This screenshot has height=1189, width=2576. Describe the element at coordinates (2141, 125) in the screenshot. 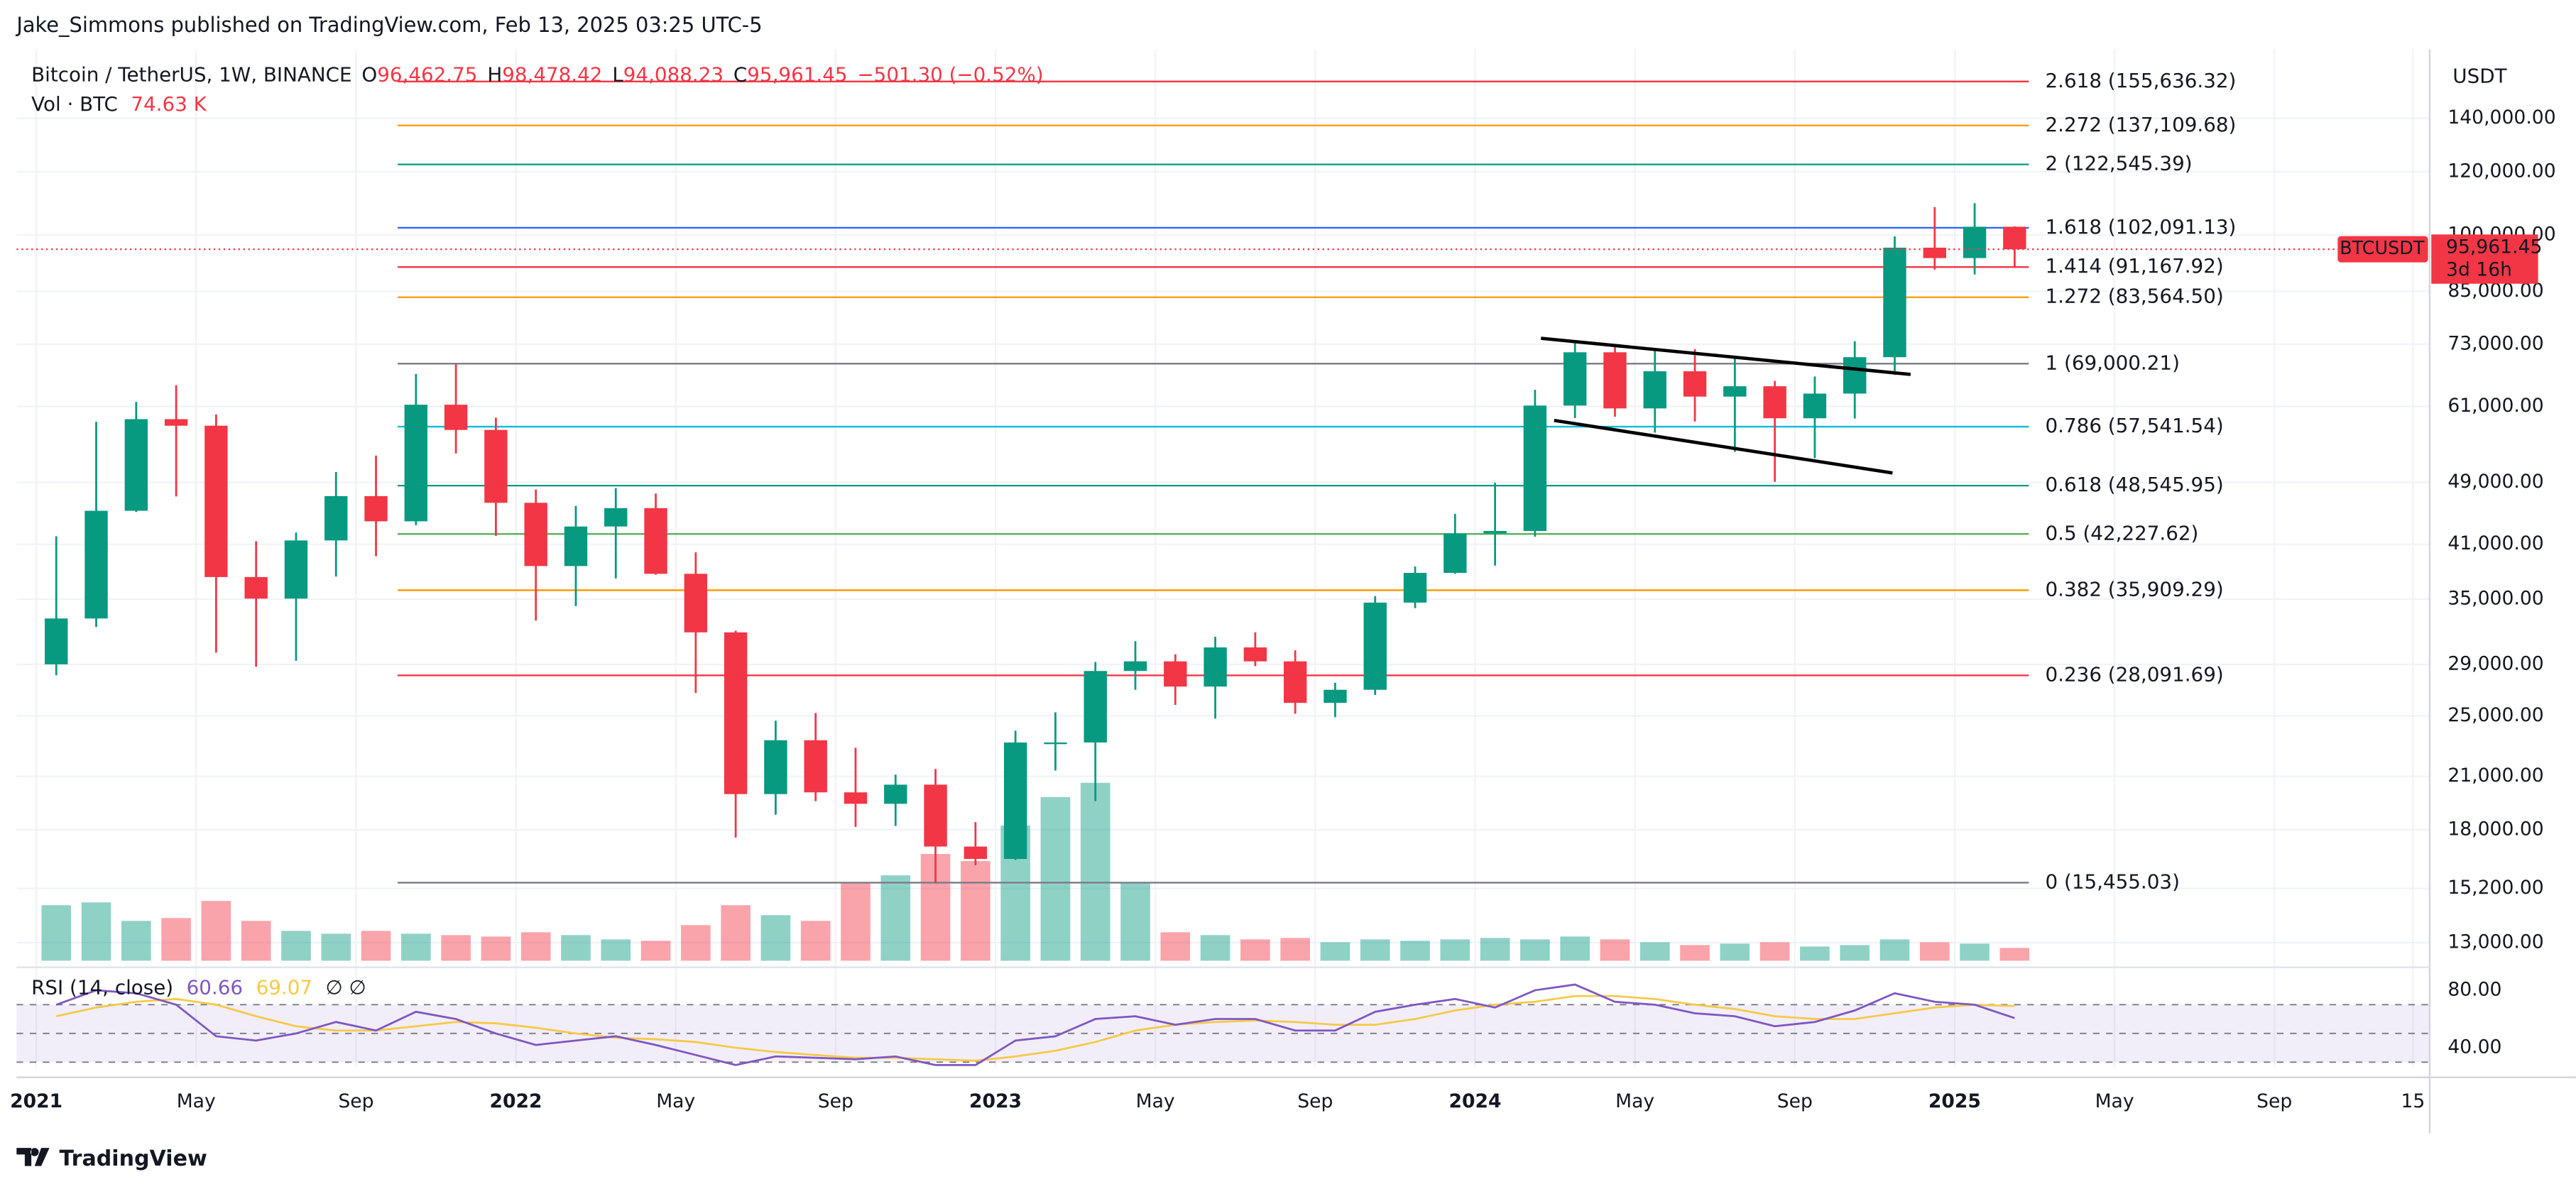

I see `fib-label: 2.272 (137,109.68)` at that location.